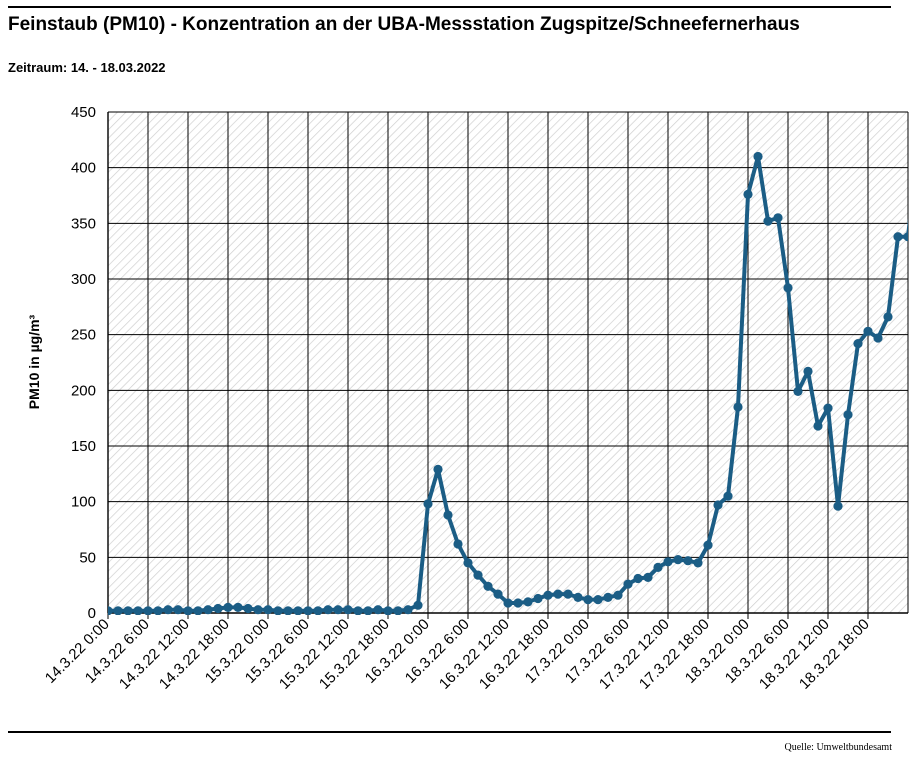 This screenshot has width=914, height=761. Describe the element at coordinates (834, 654) in the screenshot. I see `x-tick-label: 18.3.22 18:00` at that location.